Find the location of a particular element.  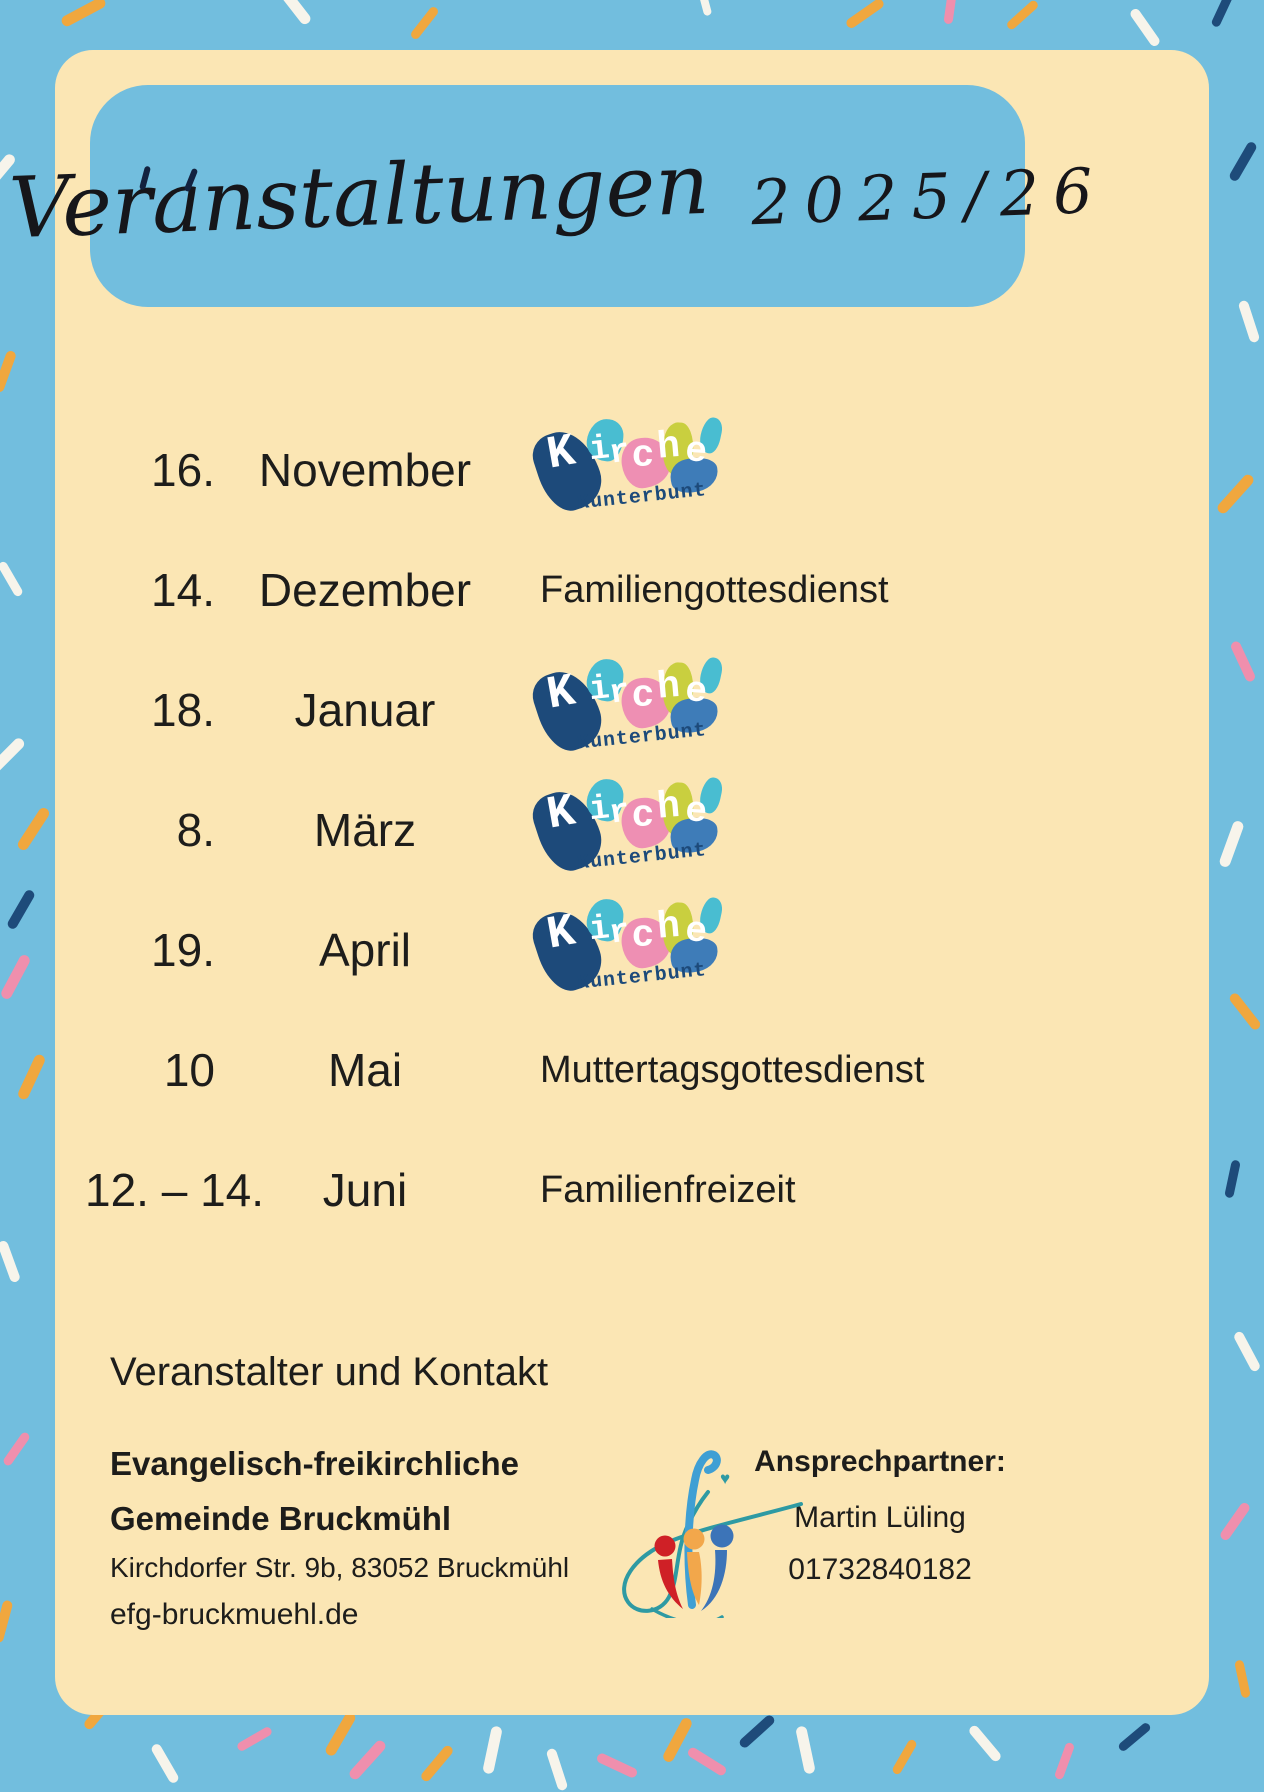

schedule-row: 14. Dezember Familiengottesdienst is located at coordinates (620, 590).